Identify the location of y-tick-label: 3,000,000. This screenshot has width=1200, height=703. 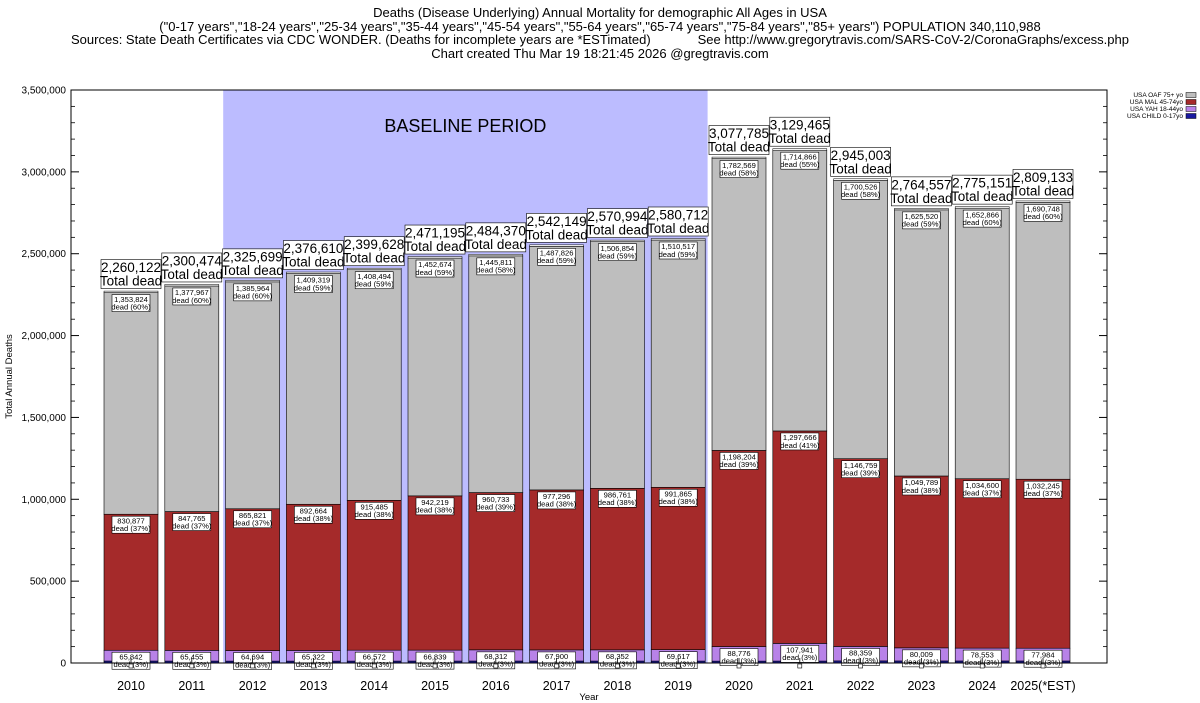
(44, 172).